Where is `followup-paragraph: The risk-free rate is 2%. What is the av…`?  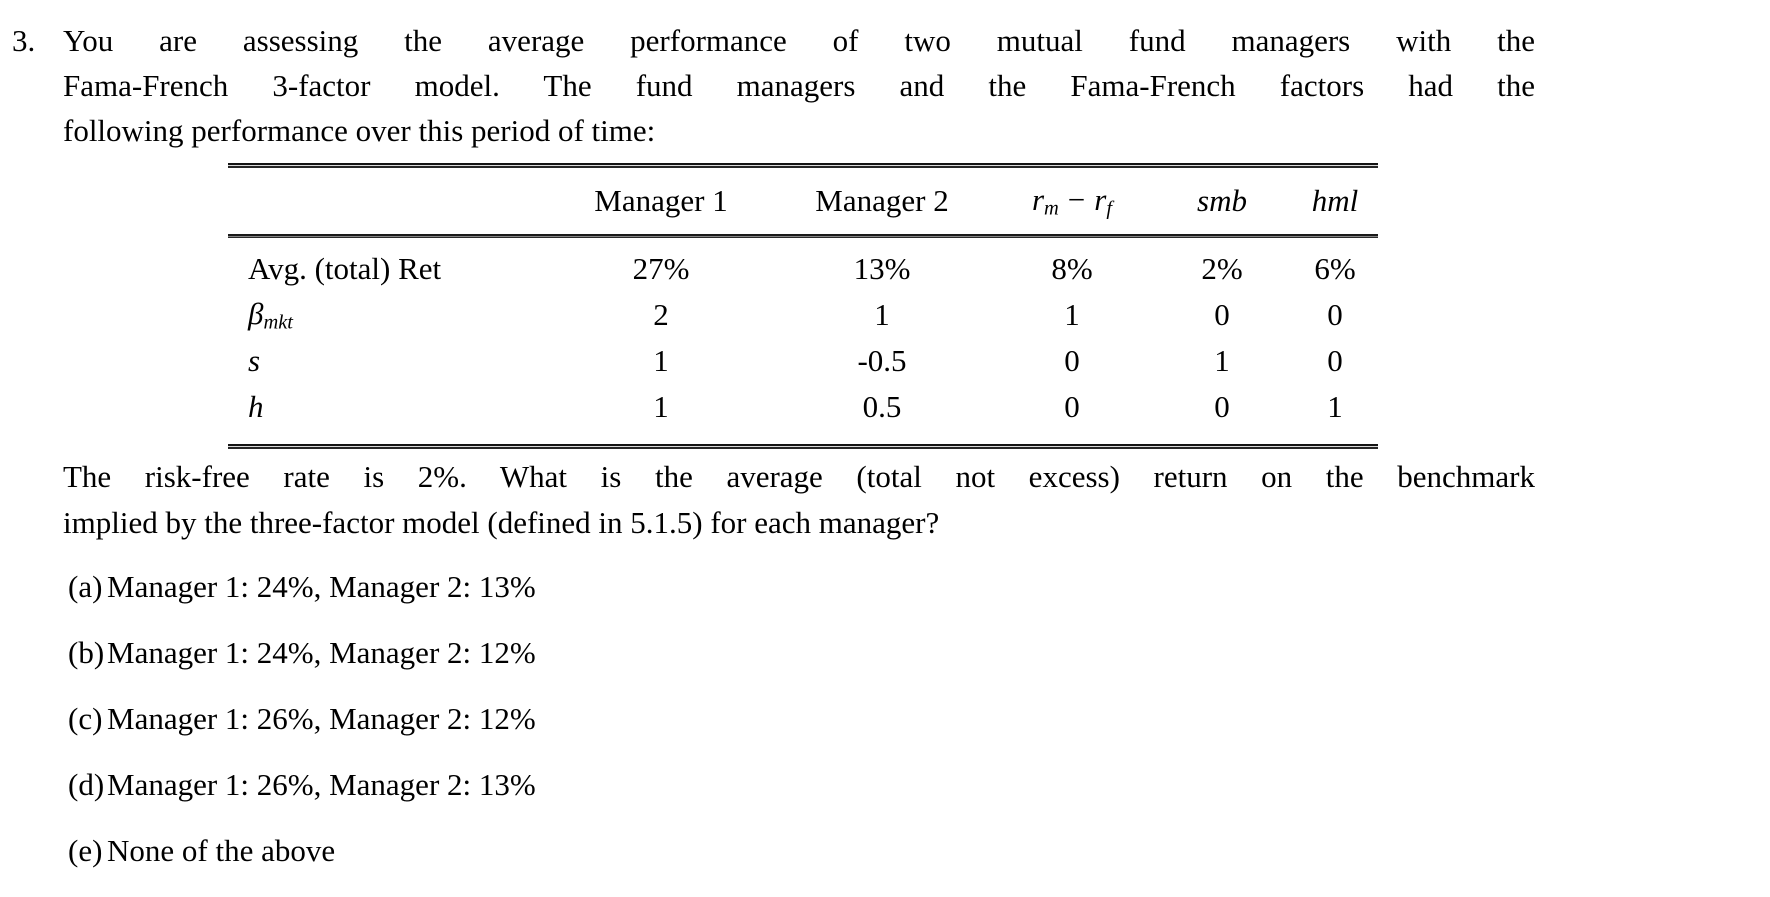
followup-paragraph: The risk-free rate is 2%. What is the av… is located at coordinates (799, 500).